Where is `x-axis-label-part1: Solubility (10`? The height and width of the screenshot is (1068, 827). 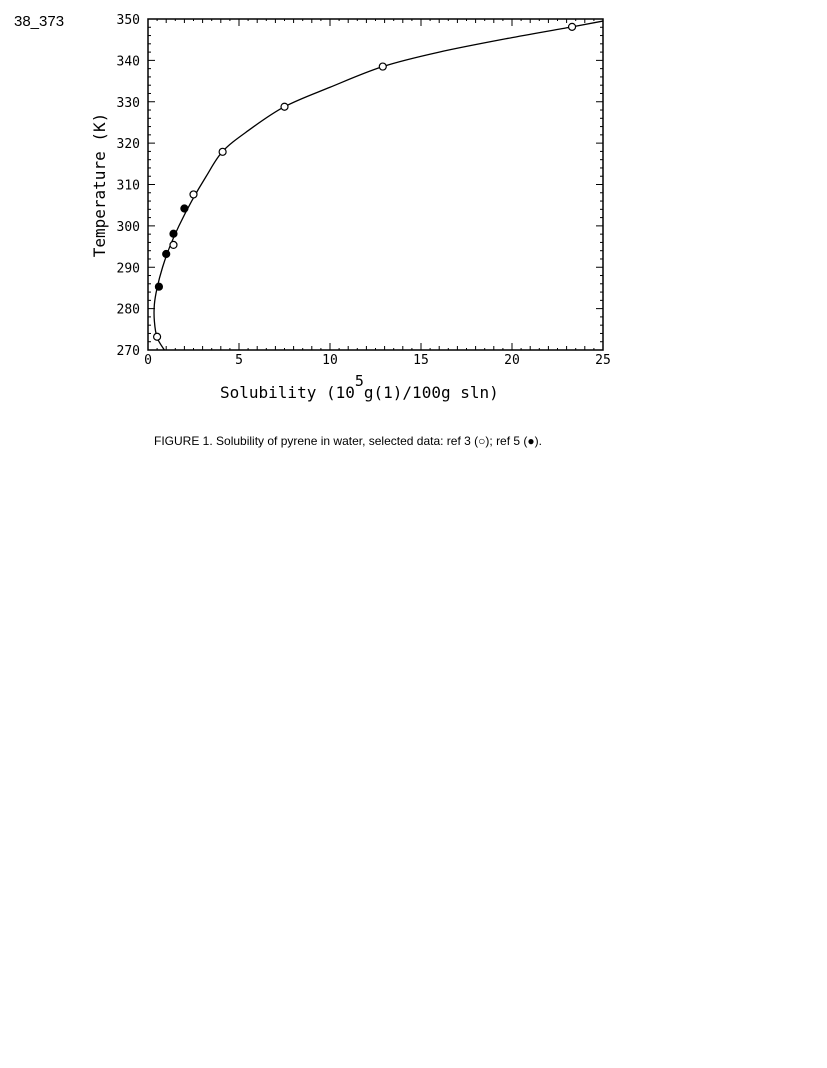 x-axis-label-part1: Solubility (10 is located at coordinates (287, 392).